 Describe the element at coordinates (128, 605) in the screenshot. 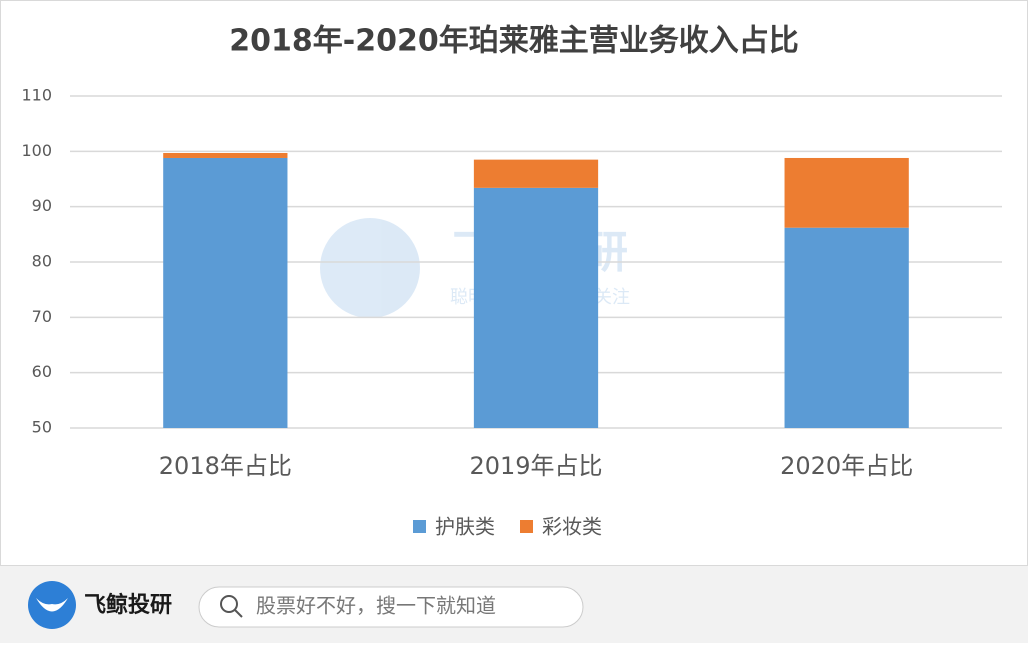

I see `footer-brand: 飞鲸投研` at that location.